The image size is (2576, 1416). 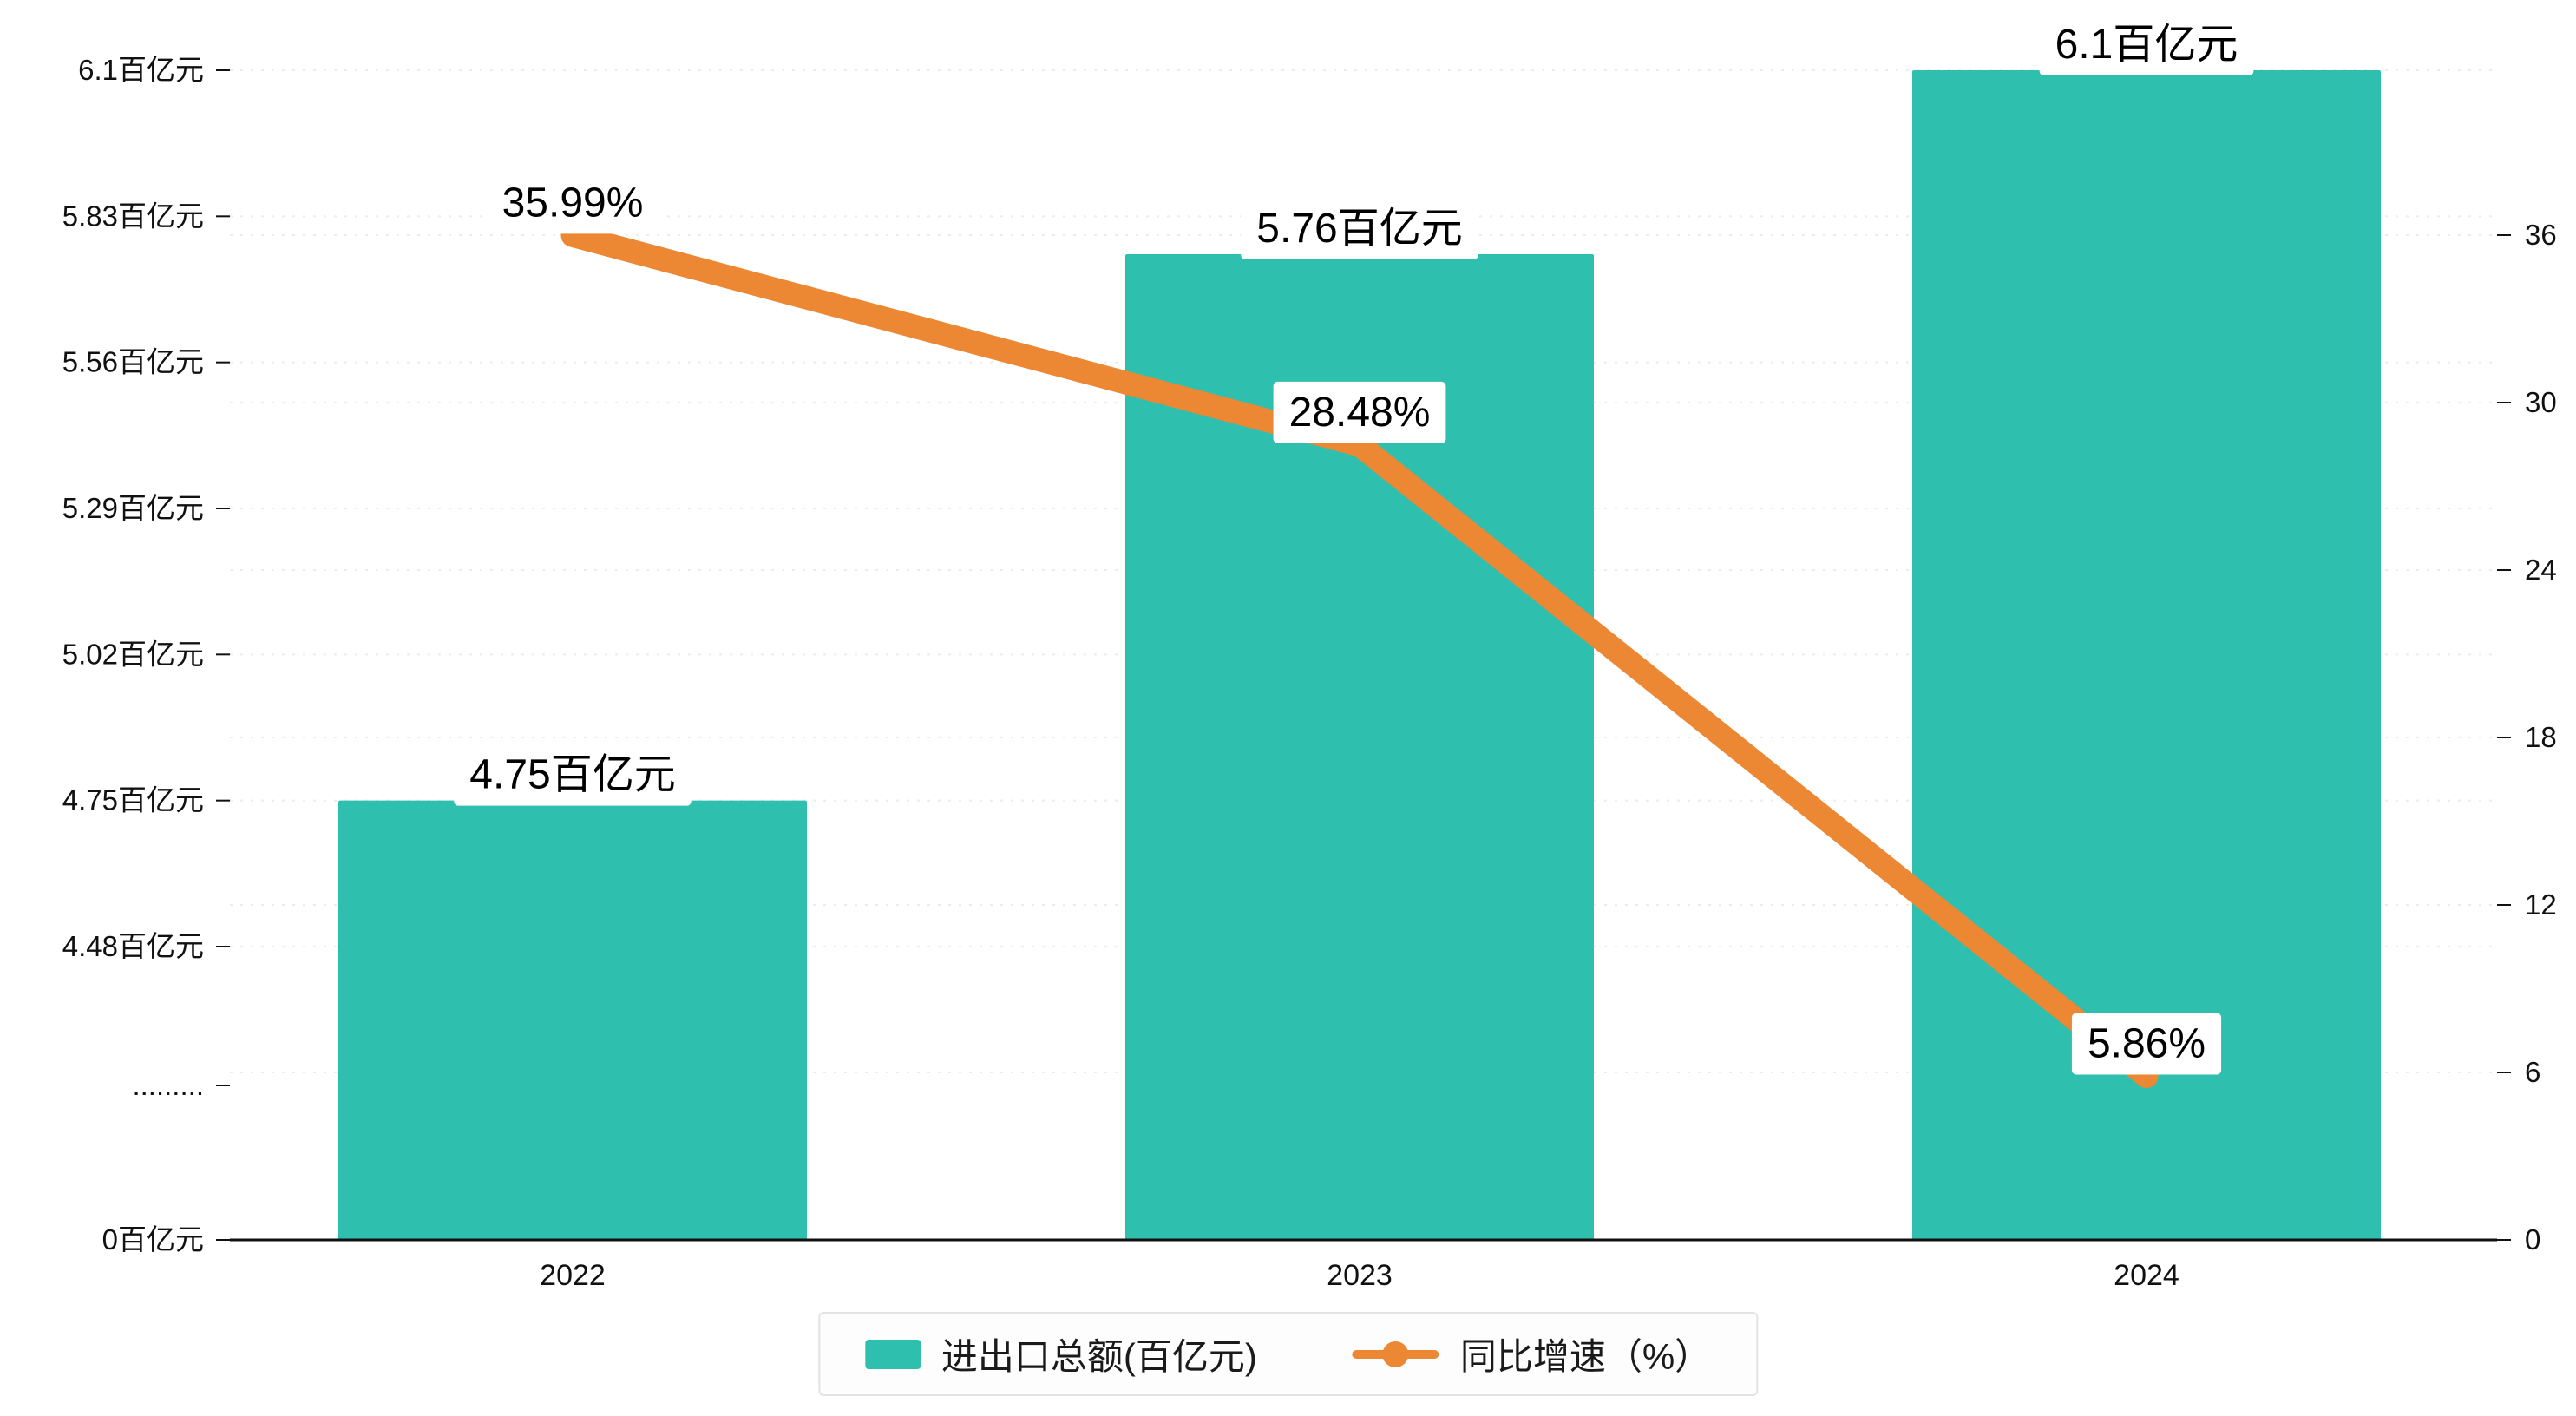 I want to click on legend-item-total-trade: 进出口总额(百亿元), so click(x=1060, y=1354).